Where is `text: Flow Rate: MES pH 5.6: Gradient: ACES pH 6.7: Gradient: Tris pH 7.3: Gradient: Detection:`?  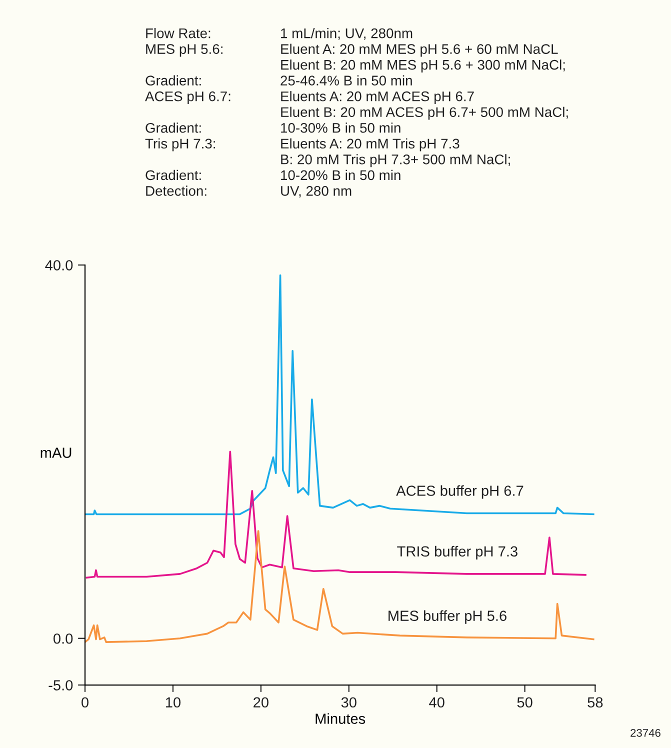 text: Flow Rate: MES pH 5.6: Gradient: ACES pH 6.7: Gradient: Tris pH 7.3: Gradient: Detection: is located at coordinates (187, 112).